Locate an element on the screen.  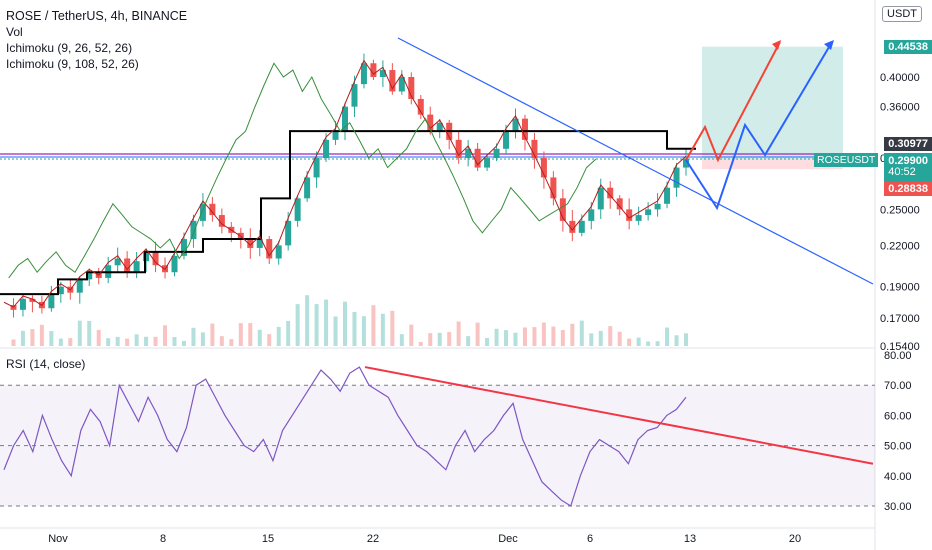
rsi-tick-label: 50.00 is located at coordinates (898, 447).